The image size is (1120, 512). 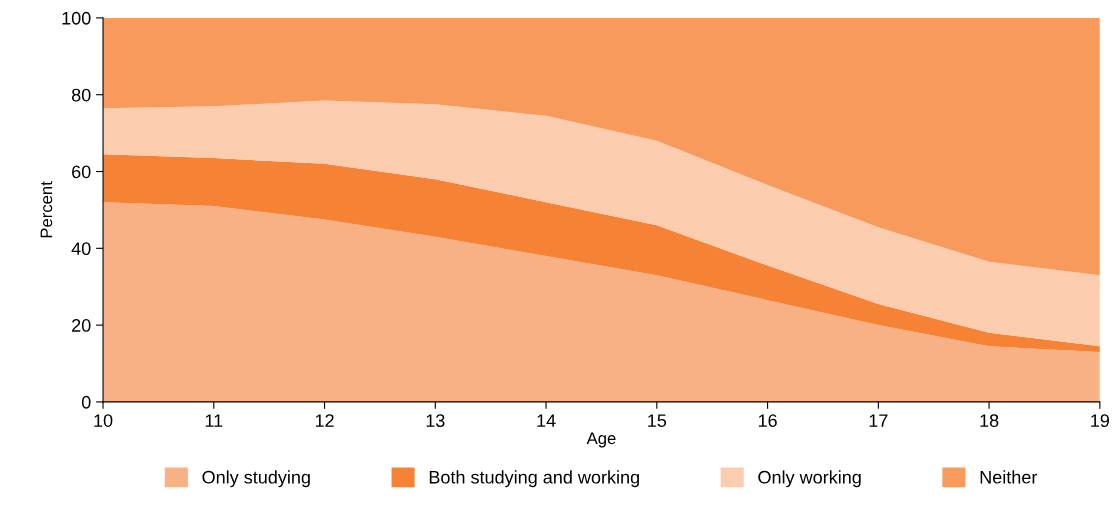 I want to click on x-tick-label: 16, so click(x=767, y=420).